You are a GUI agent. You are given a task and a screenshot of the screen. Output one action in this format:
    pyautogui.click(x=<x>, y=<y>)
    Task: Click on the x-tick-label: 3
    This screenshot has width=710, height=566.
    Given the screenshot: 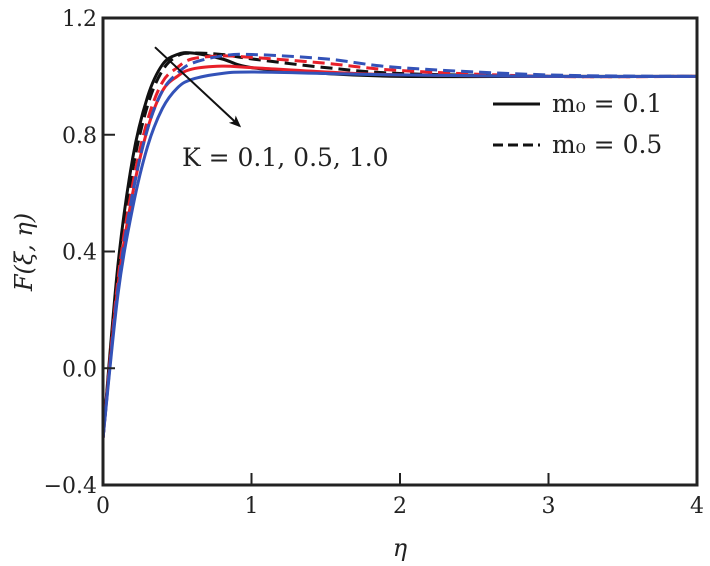 What is the action you would take?
    pyautogui.click(x=549, y=506)
    